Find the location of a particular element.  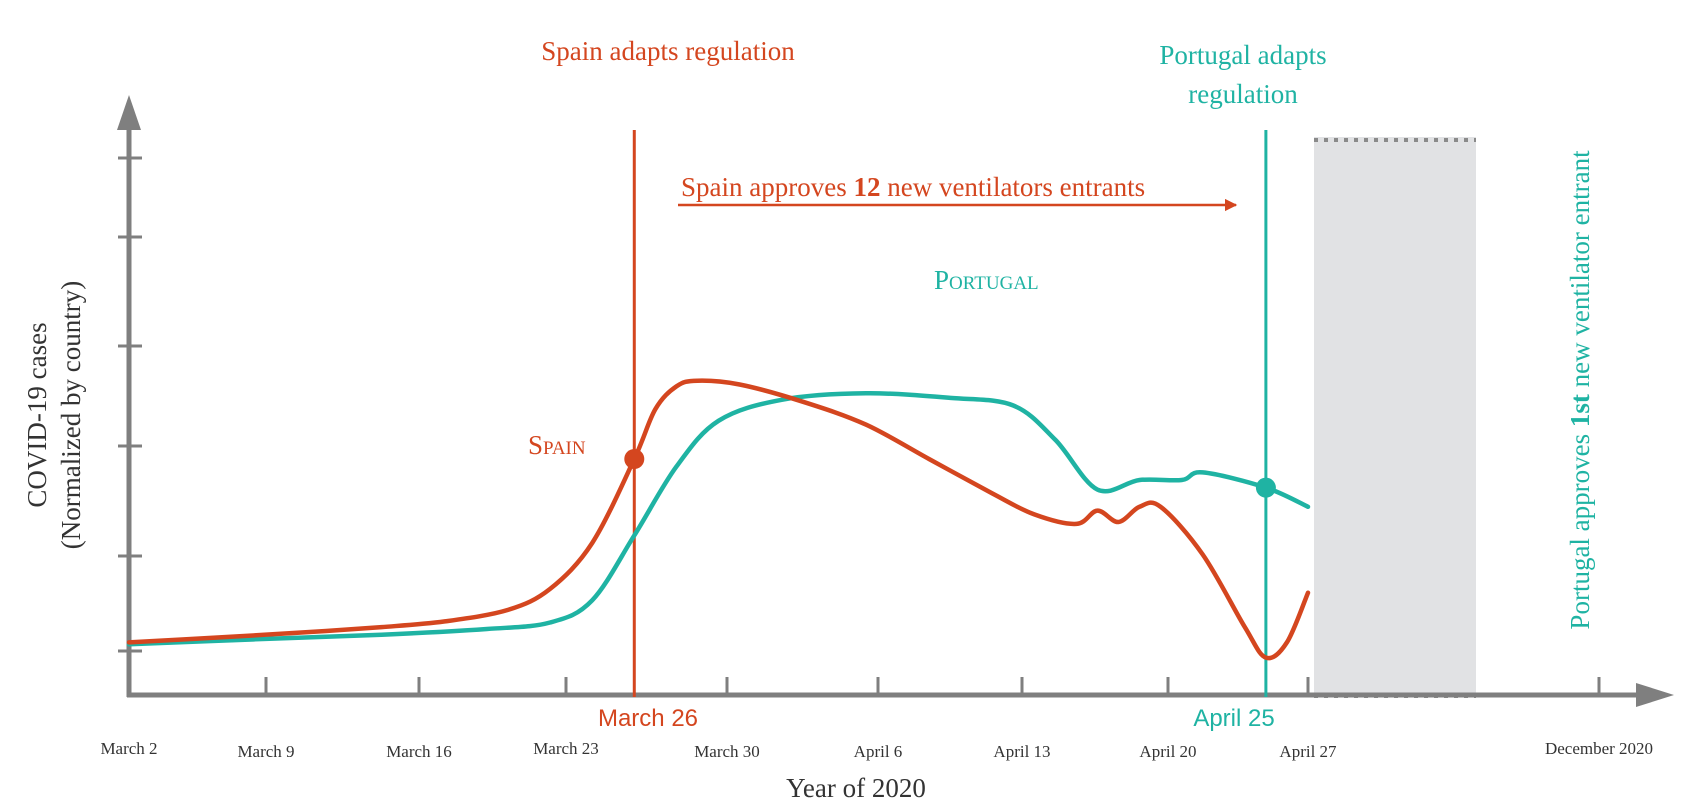

spain-regulation-date: March 26 is located at coordinates (648, 718).